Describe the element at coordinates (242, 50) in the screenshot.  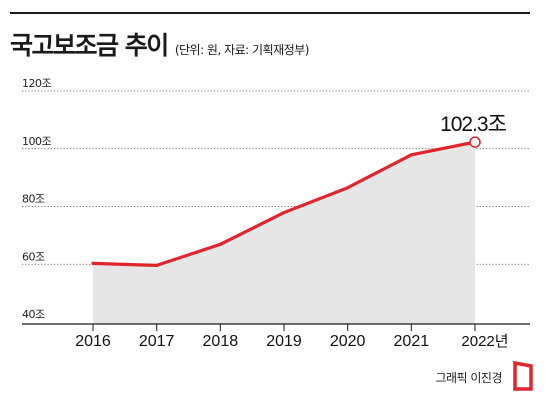
I see `chart-subtitle: (단위: 원, 자료: 기획재정부)` at that location.